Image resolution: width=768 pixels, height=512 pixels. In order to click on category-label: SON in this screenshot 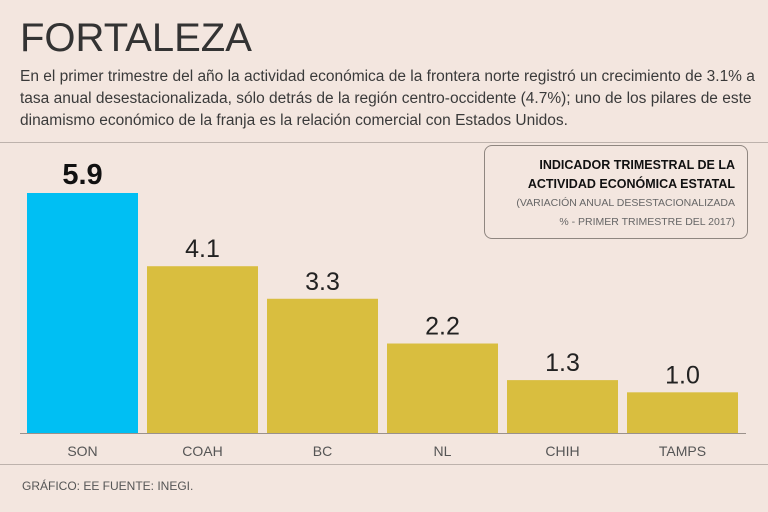, I will do `click(82, 451)`.